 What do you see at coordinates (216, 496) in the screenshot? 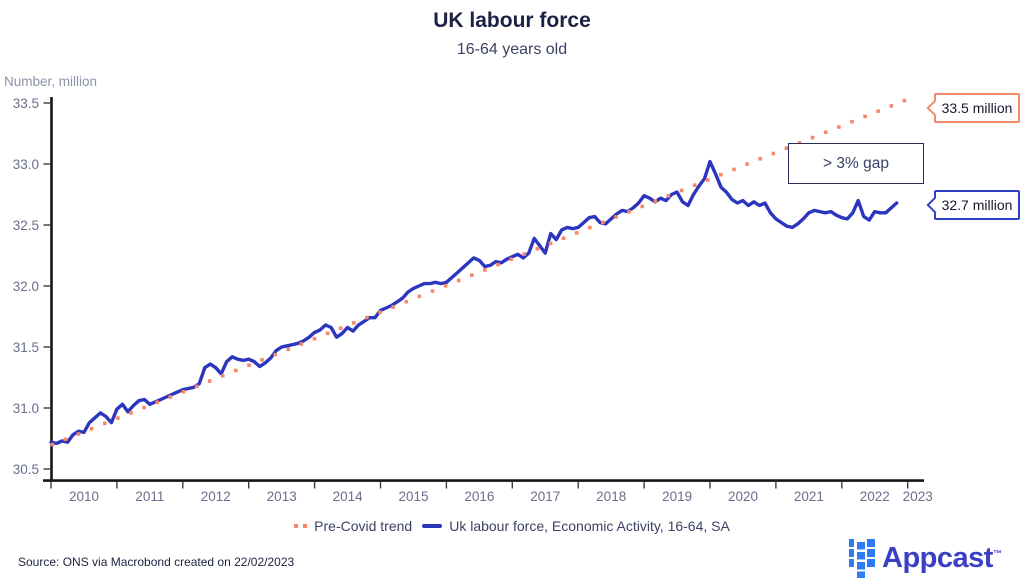
I see `x-tick-label: 2012` at bounding box center [216, 496].